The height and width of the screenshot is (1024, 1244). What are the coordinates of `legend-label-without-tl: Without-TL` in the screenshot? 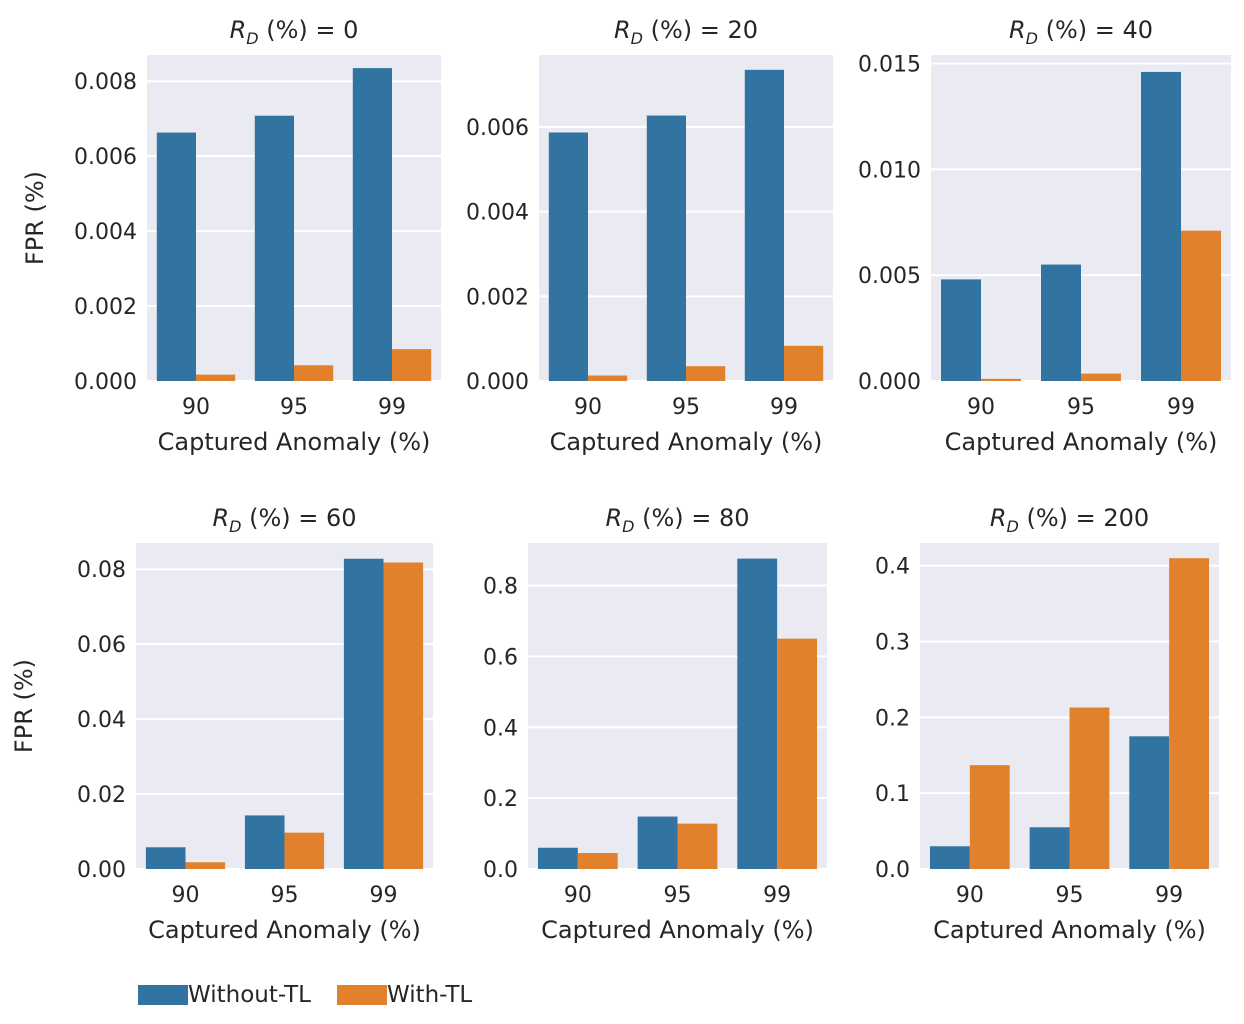 It's located at (249, 995).